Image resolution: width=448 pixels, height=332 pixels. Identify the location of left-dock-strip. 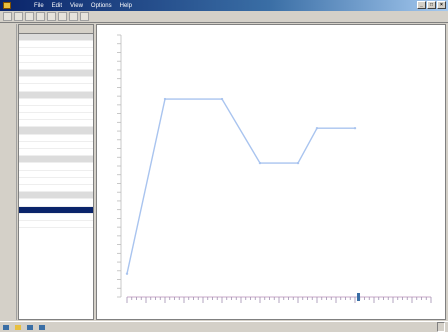
(8, 172).